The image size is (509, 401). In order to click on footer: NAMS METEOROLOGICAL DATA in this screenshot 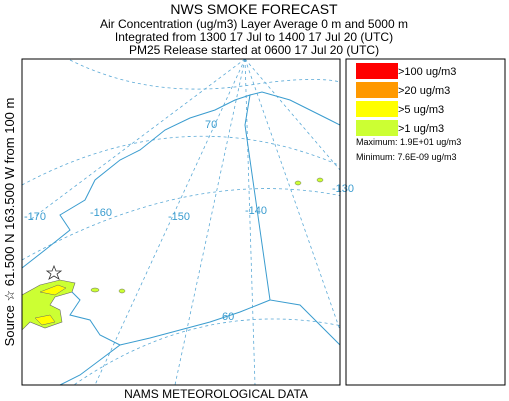, I will do `click(216, 394)`.